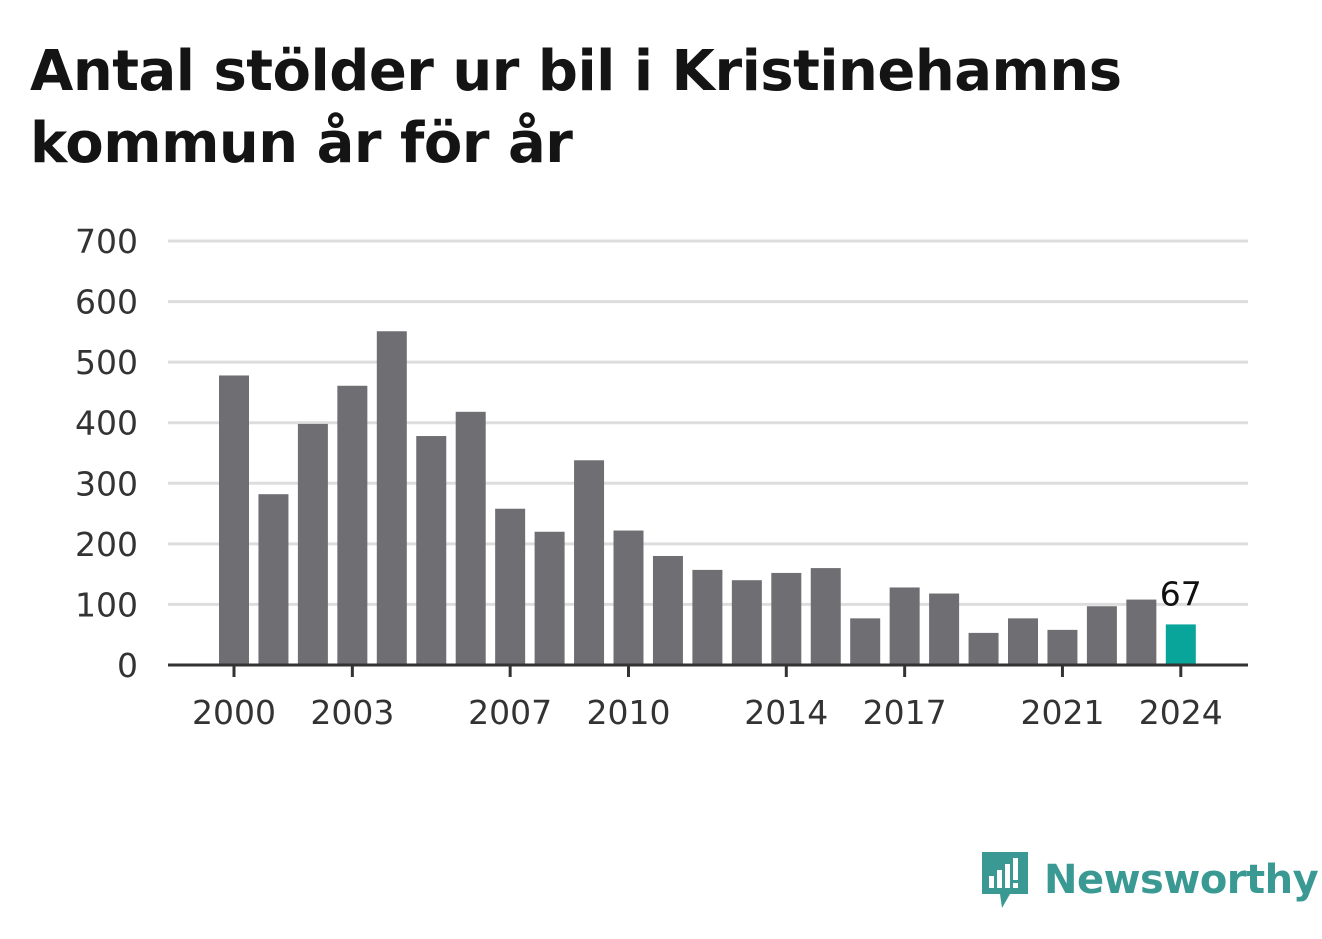  I want to click on data-labels: 67, so click(1181, 593).